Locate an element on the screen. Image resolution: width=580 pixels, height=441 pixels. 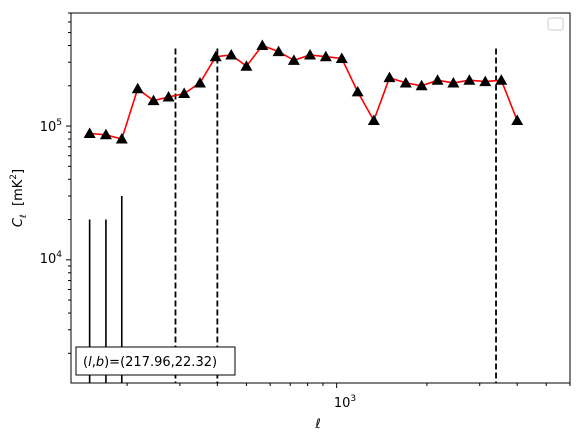
y-tick-label-10000: 104 is located at coordinates (51, 258).